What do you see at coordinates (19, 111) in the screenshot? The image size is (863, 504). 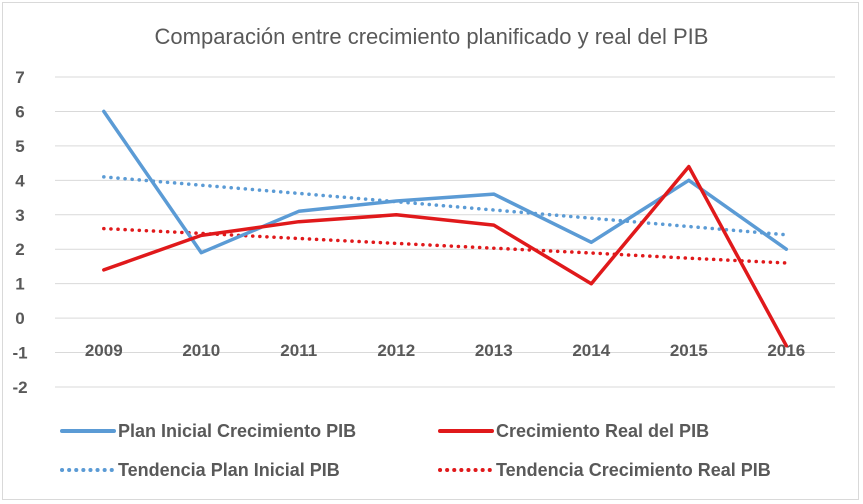 I see `y-tick-label: 6` at bounding box center [19, 111].